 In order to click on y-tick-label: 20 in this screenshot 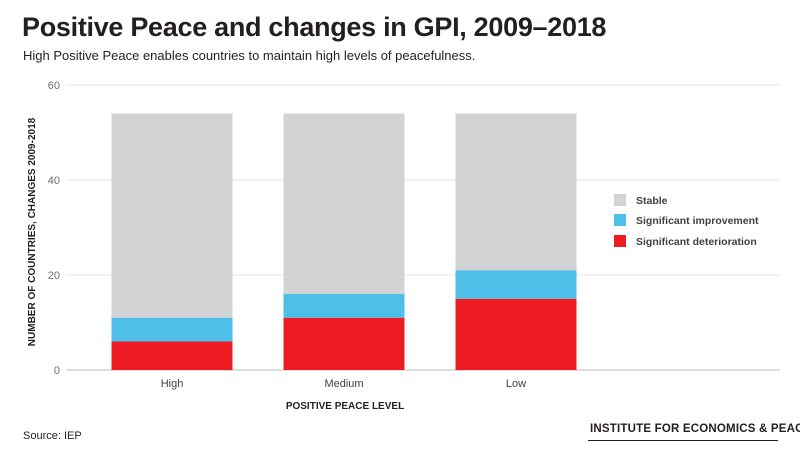, I will do `click(54, 276)`.